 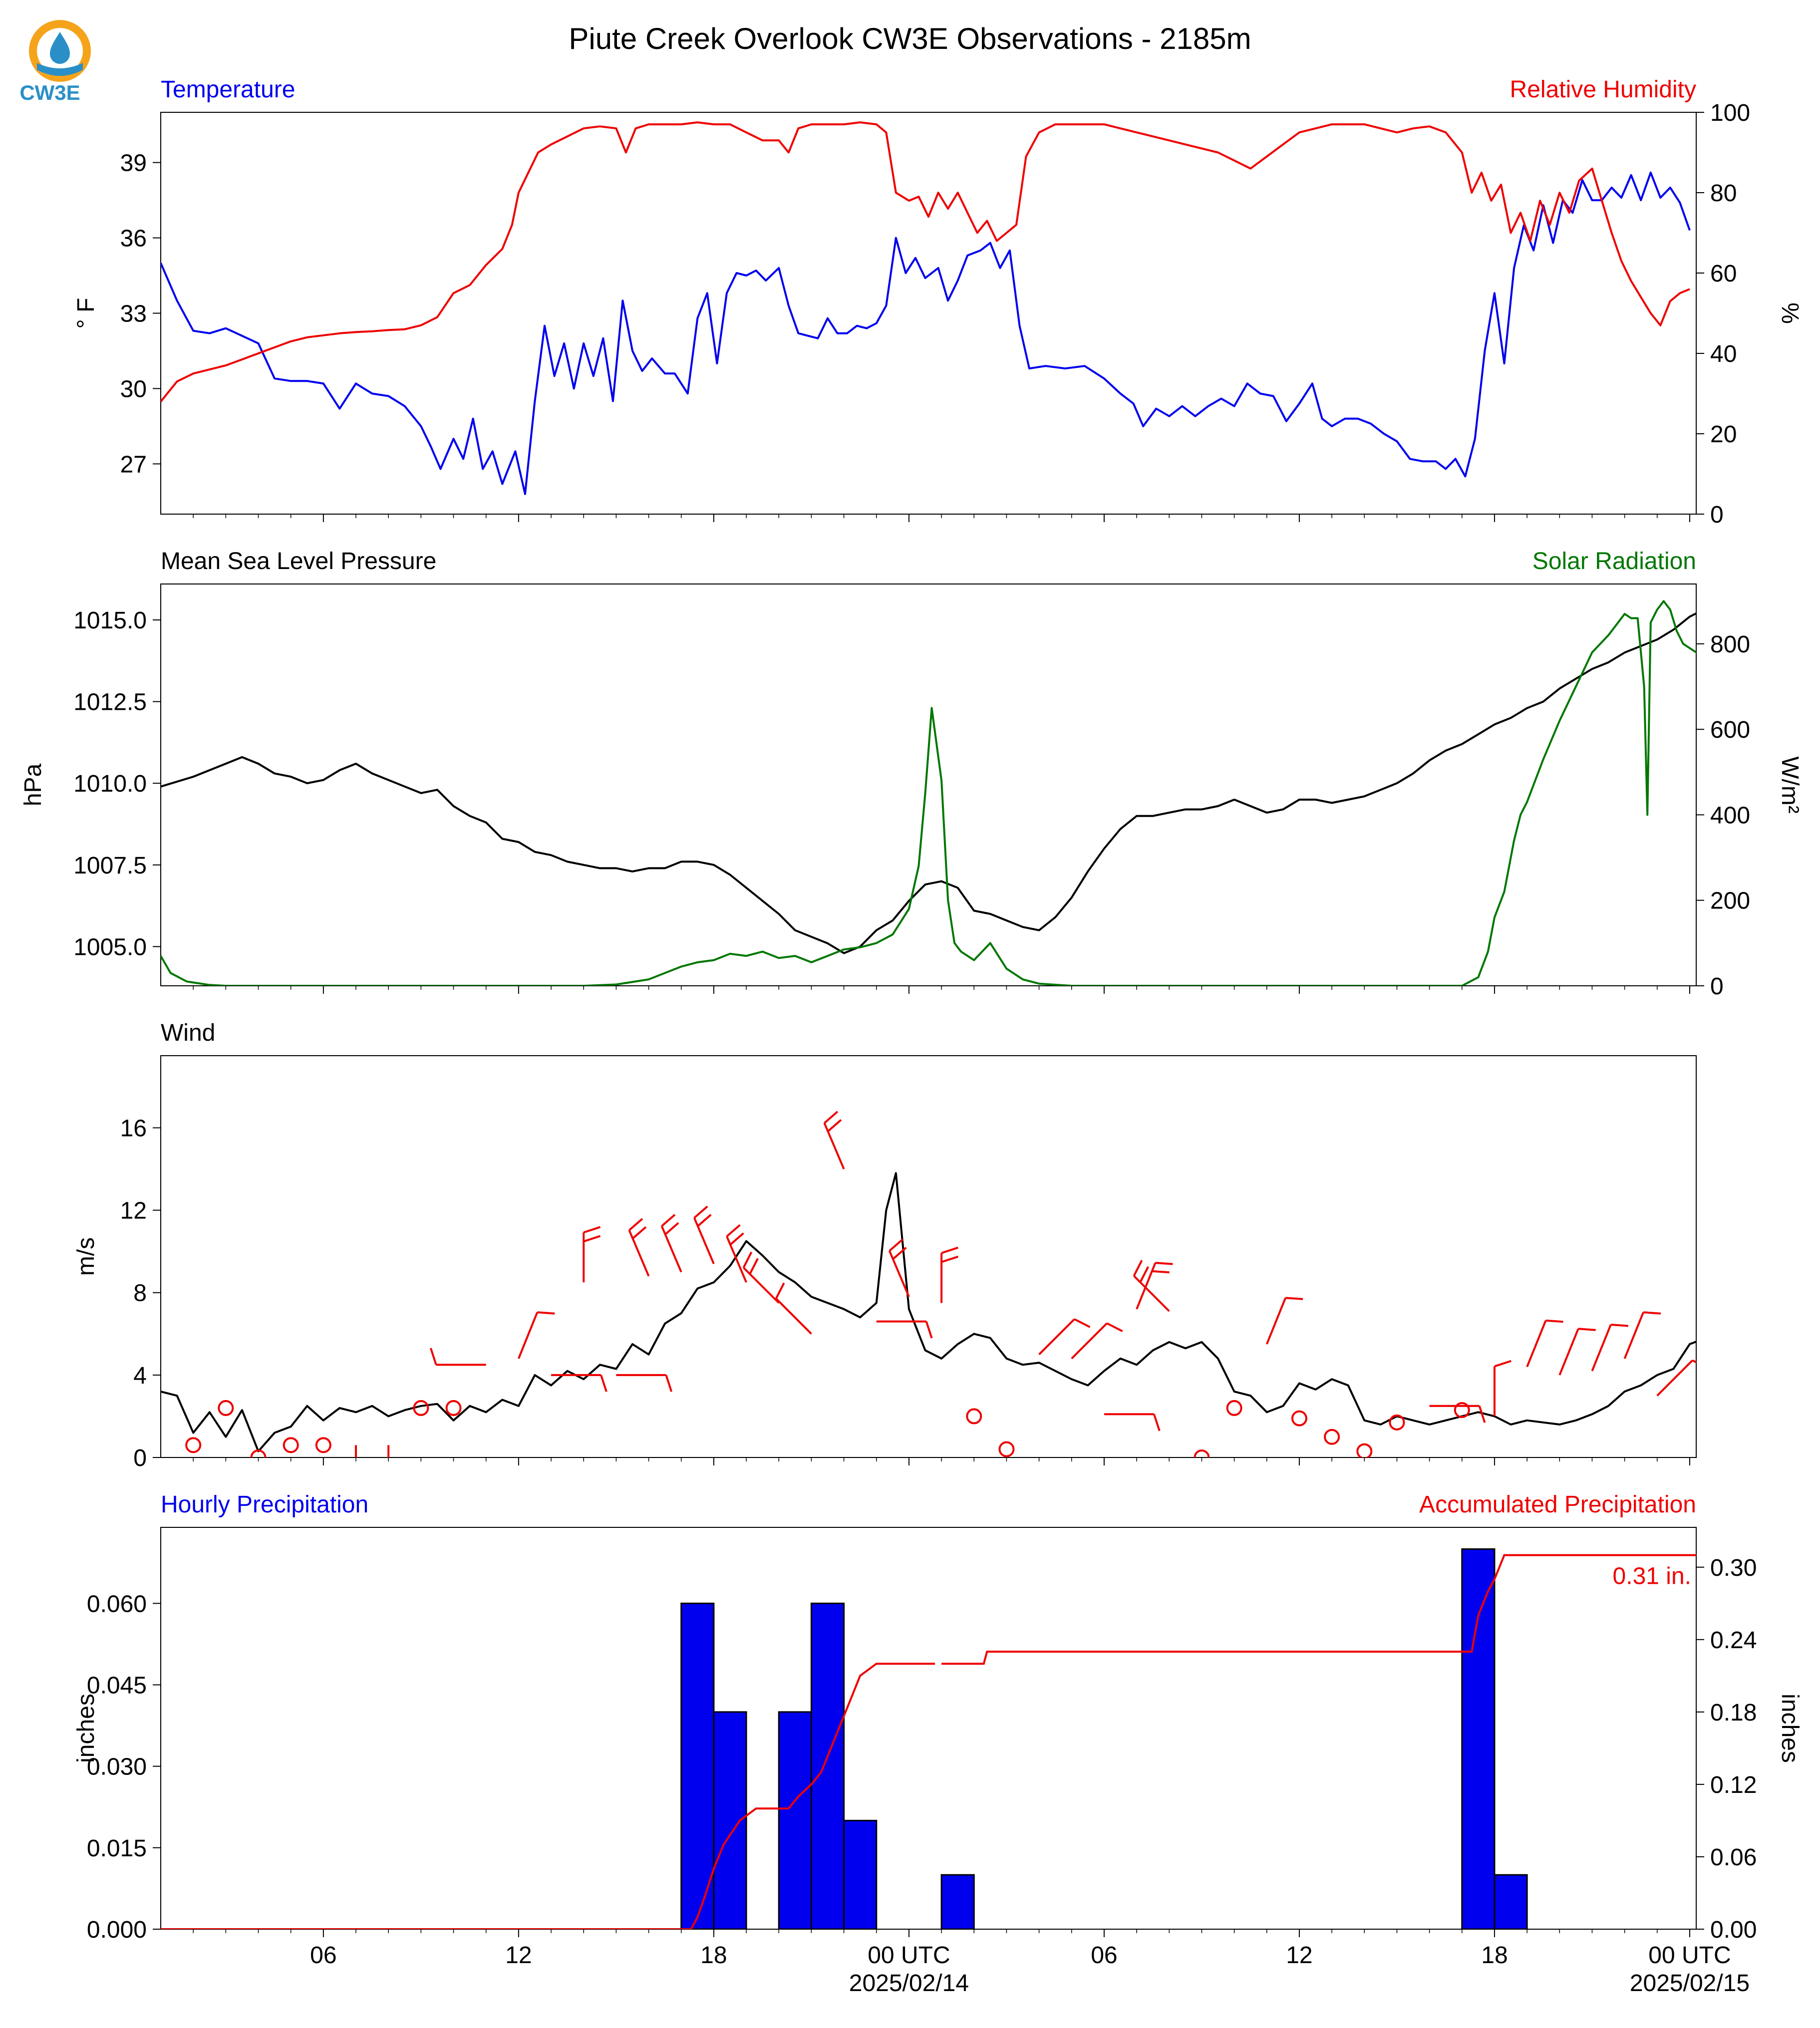 I want to click on y-right-tick-label: 0.24, so click(x=1733, y=1640).